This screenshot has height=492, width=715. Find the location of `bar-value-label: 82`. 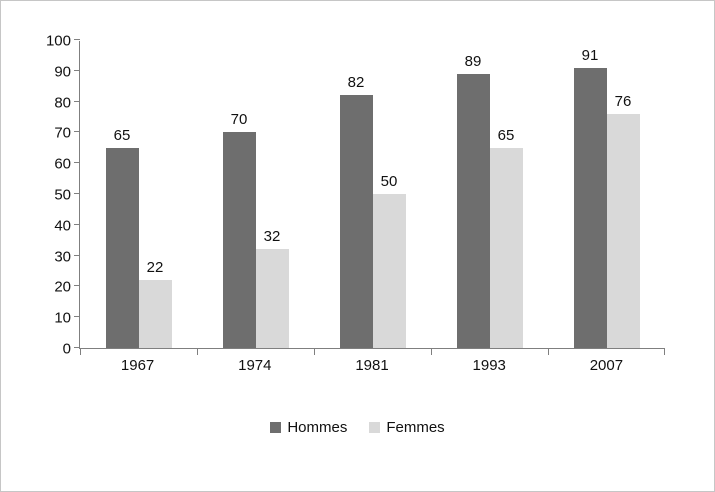

bar-value-label: 82 is located at coordinates (356, 82).